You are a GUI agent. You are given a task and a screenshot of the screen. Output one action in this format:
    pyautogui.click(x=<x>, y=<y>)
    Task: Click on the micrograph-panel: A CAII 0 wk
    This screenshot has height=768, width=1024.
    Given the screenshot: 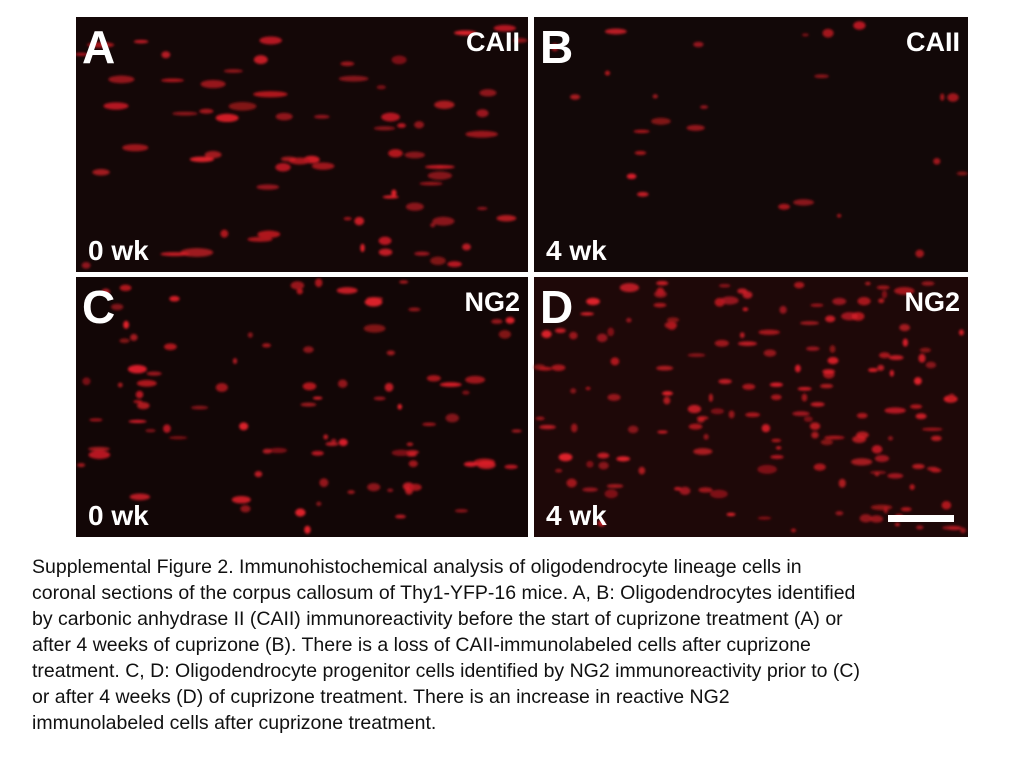 What is the action you would take?
    pyautogui.click(x=302, y=144)
    